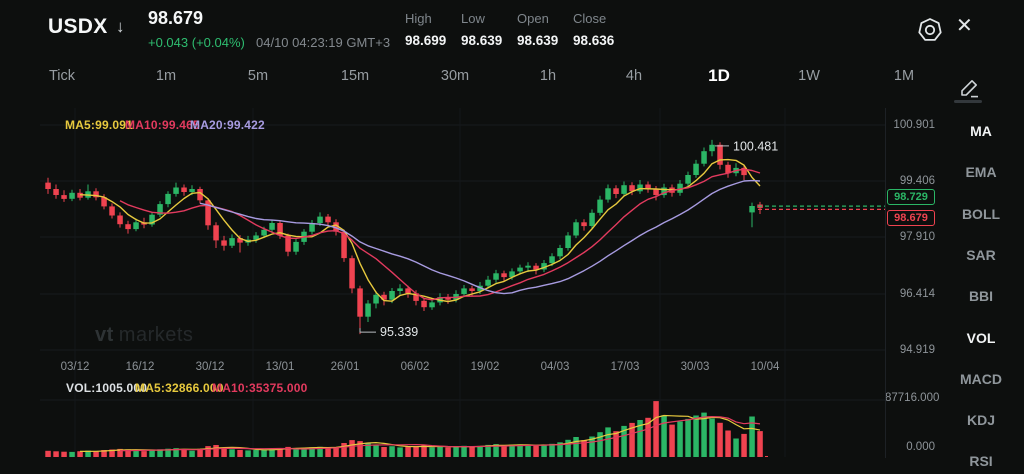 The width and height of the screenshot is (1024, 474). Describe the element at coordinates (980, 420) in the screenshot. I see `sidebar-item-kdj: KDJ` at that location.